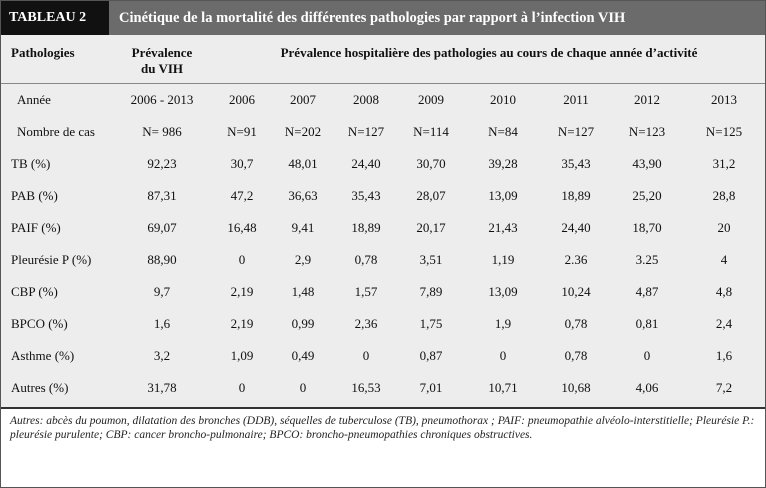 The height and width of the screenshot is (488, 766). Describe the element at coordinates (55, 18) in the screenshot. I see `table-number: TABLEAU 2` at that location.